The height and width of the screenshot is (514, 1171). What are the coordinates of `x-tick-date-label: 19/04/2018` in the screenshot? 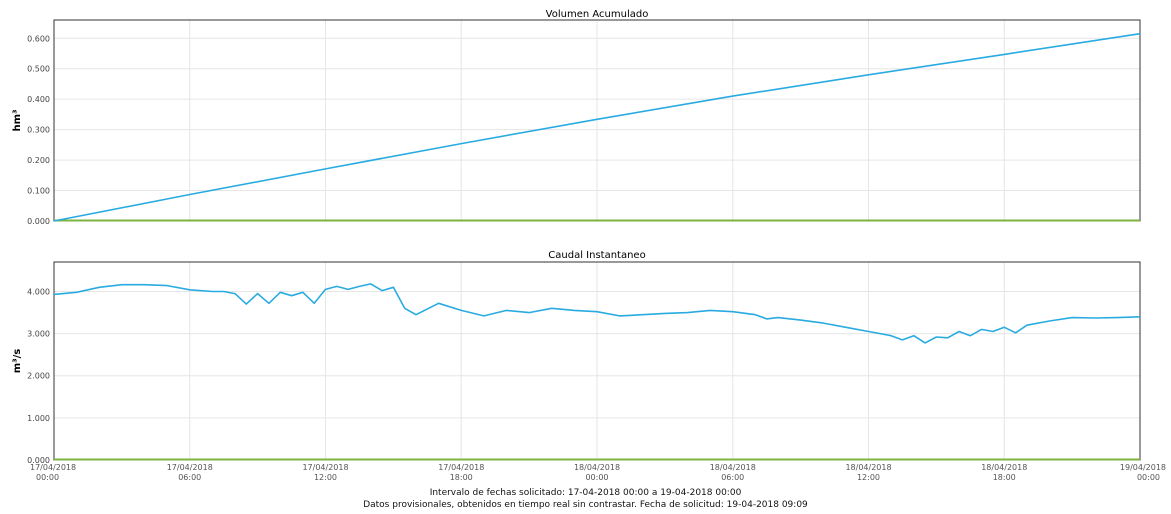 It's located at (1143, 467).